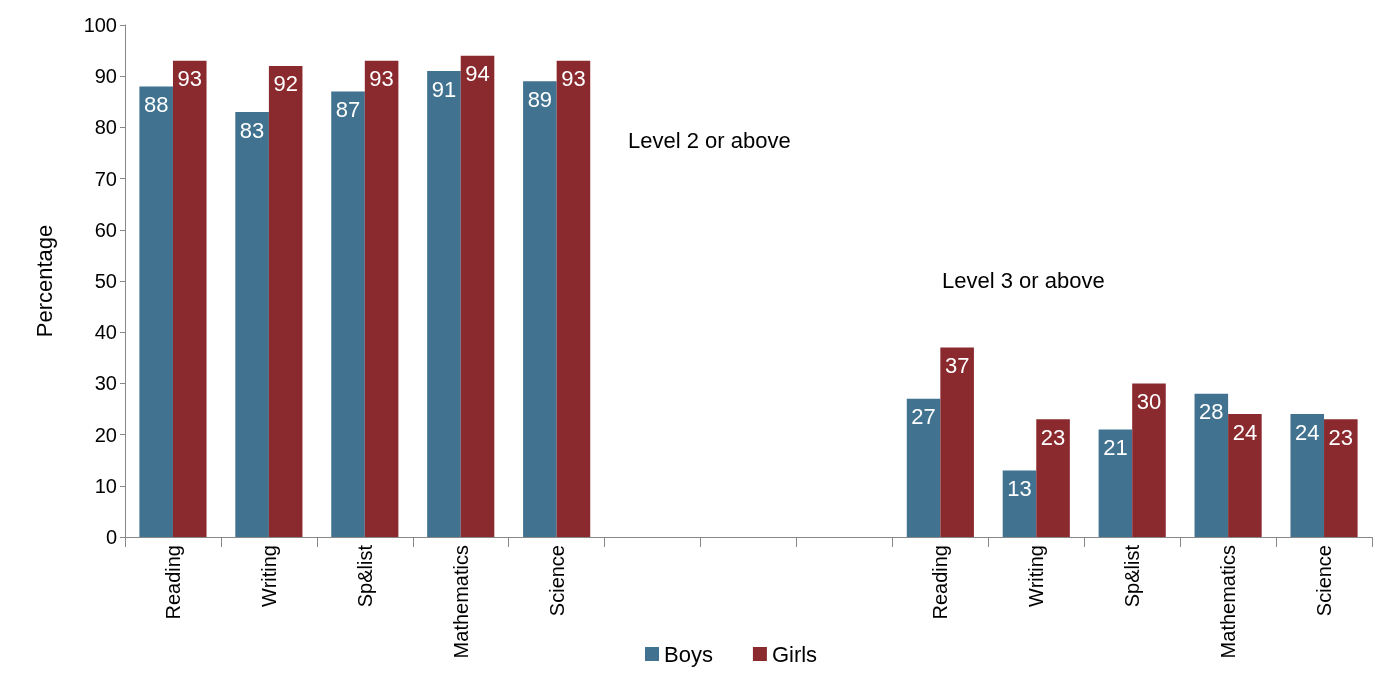 The image size is (1384, 695). What do you see at coordinates (540, 99) in the screenshot?
I see `data-label: 89` at bounding box center [540, 99].